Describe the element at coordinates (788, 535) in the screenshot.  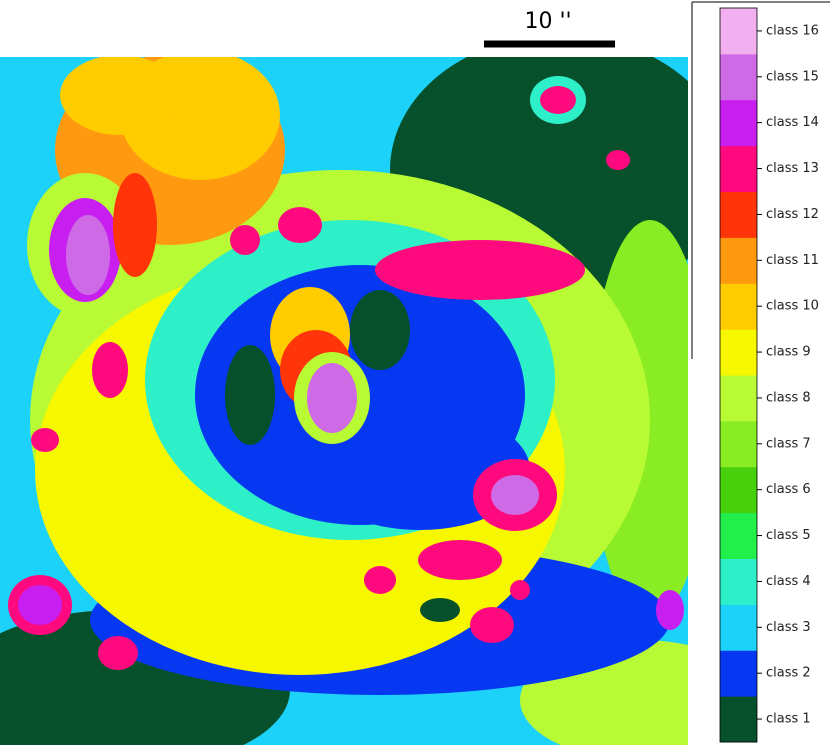
I see `colorbar-label: class 5` at that location.